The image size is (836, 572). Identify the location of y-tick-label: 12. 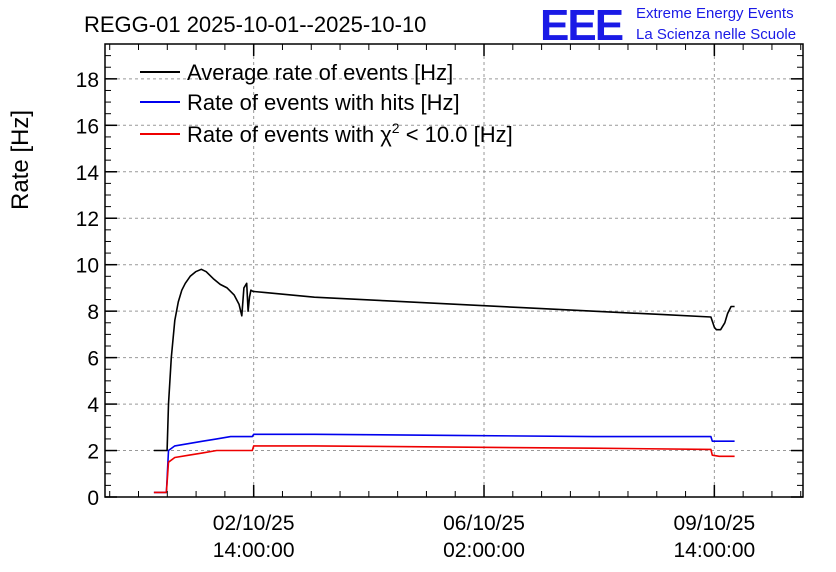
(87, 219).